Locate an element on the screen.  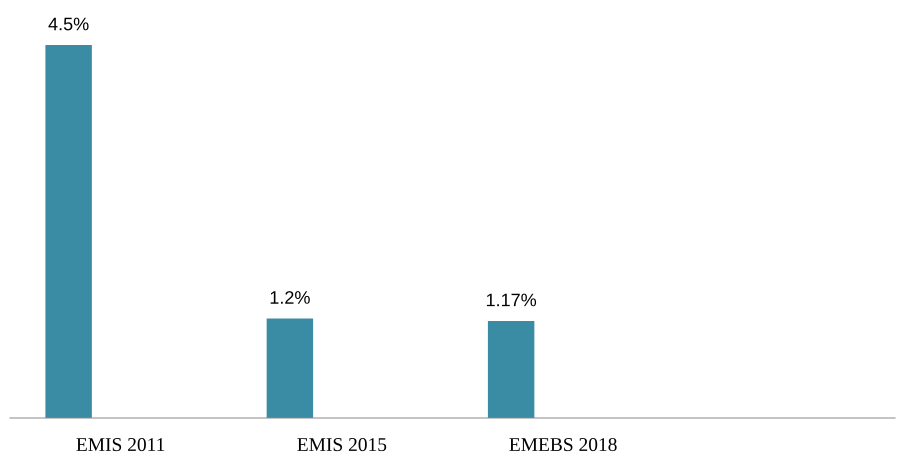
x-tick-label: EMEBS 2018 is located at coordinates (563, 445).